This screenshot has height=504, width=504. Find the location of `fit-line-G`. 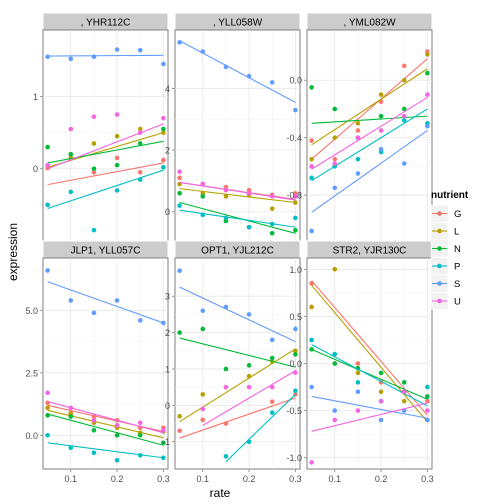

fit-line-G is located at coordinates (369, 348).